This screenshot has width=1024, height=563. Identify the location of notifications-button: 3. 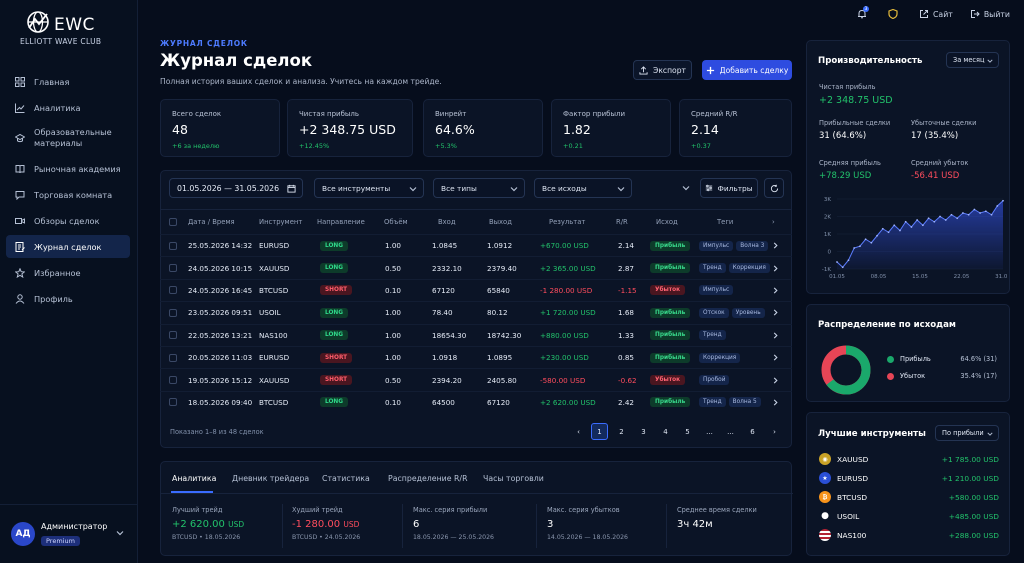
(864, 12).